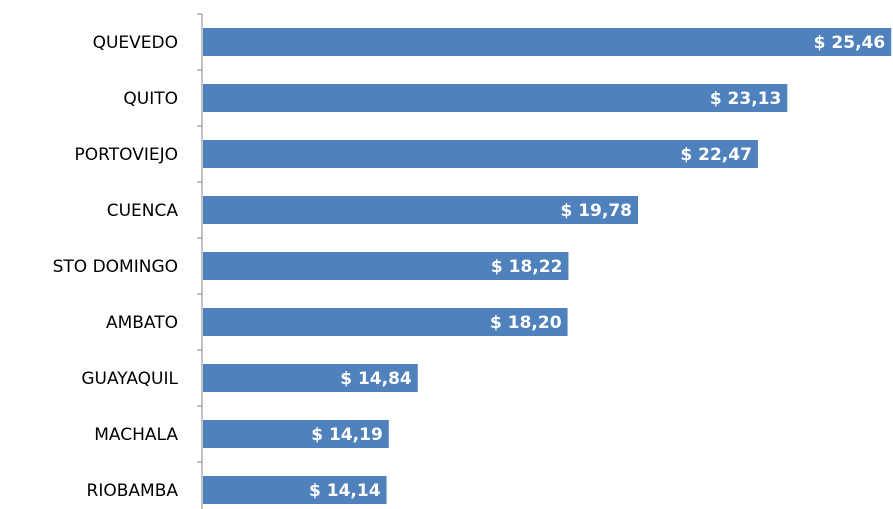 Image resolution: width=893 pixels, height=509 pixels. I want to click on value-label: $ 25,46, so click(850, 43).